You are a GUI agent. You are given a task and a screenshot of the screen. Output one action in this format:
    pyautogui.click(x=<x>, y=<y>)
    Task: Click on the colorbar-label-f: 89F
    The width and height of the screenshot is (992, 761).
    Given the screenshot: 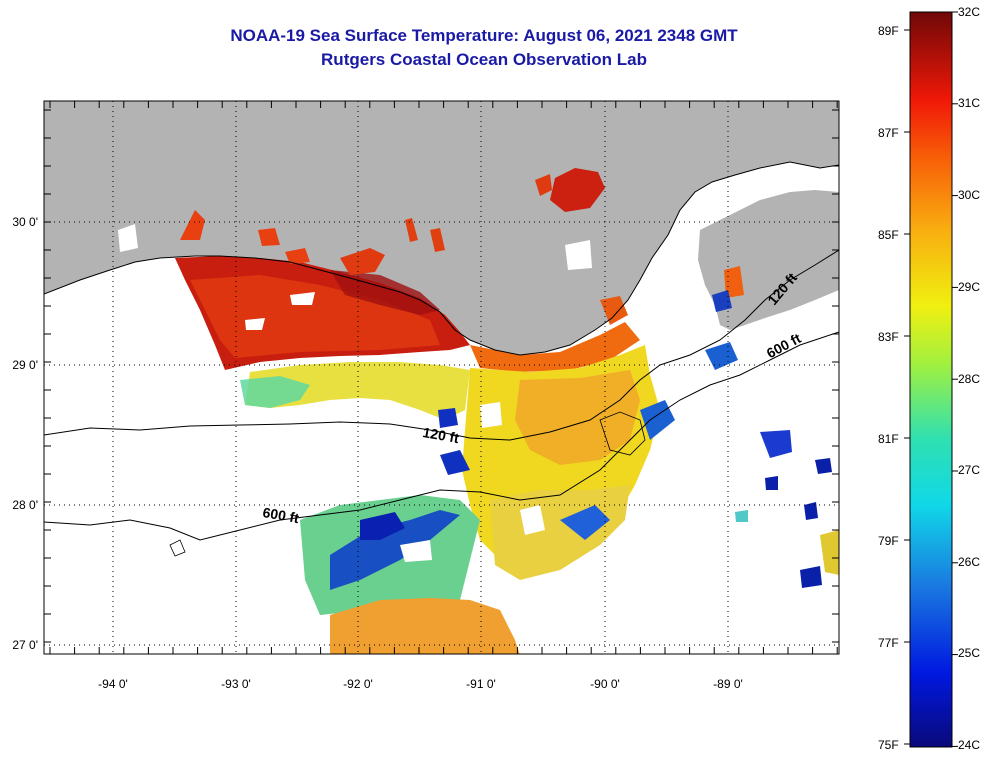 What is the action you would take?
    pyautogui.click(x=888, y=31)
    